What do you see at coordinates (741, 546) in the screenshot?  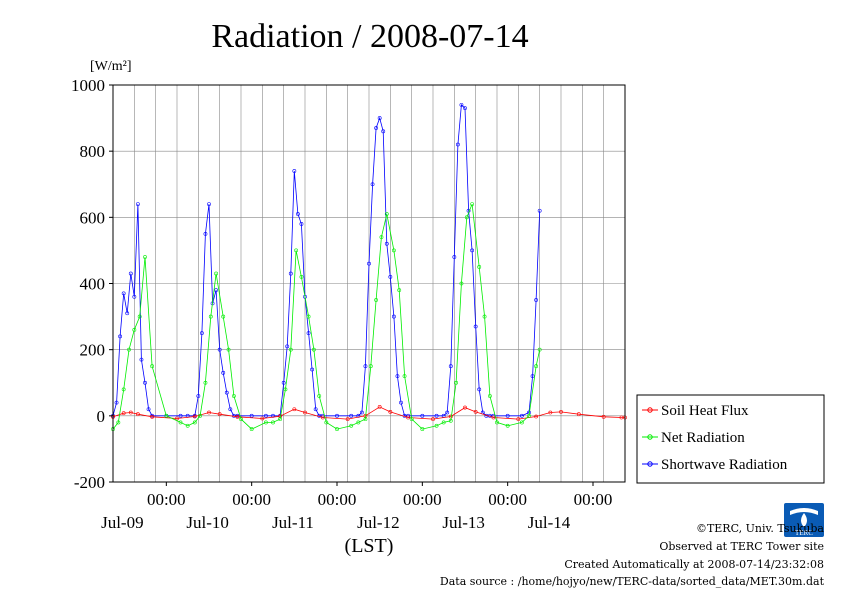 I see `footer-site: Observed at TERC Tower site` at bounding box center [741, 546].